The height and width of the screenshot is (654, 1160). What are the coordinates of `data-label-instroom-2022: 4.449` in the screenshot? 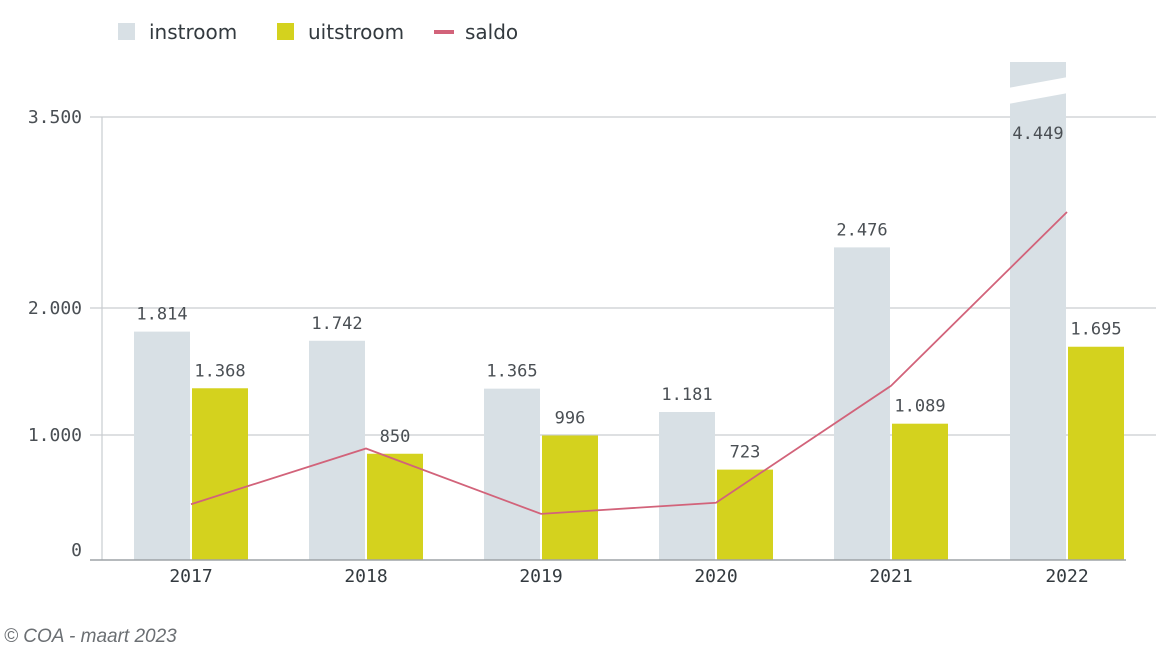 It's located at (1037, 134).